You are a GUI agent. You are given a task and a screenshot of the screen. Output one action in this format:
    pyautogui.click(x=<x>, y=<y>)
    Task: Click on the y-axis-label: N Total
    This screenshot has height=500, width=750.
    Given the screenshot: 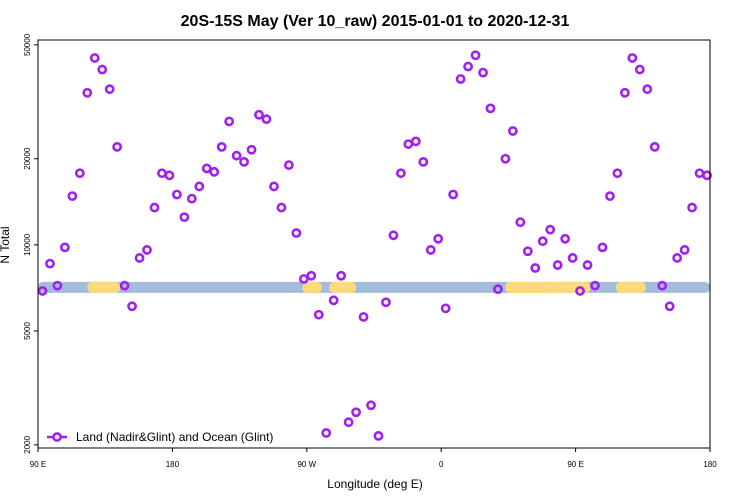 What is the action you would take?
    pyautogui.click(x=6, y=244)
    